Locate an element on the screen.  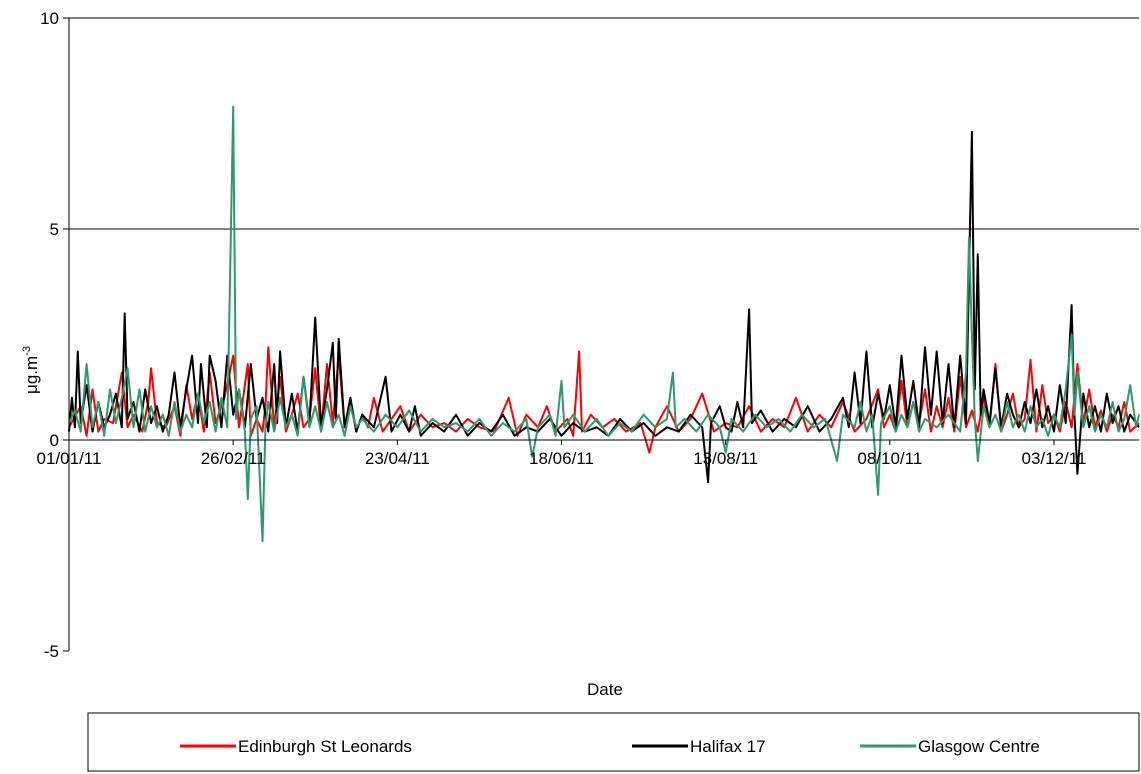
series-line-edinburgh-st-leonards is located at coordinates (604, 400).